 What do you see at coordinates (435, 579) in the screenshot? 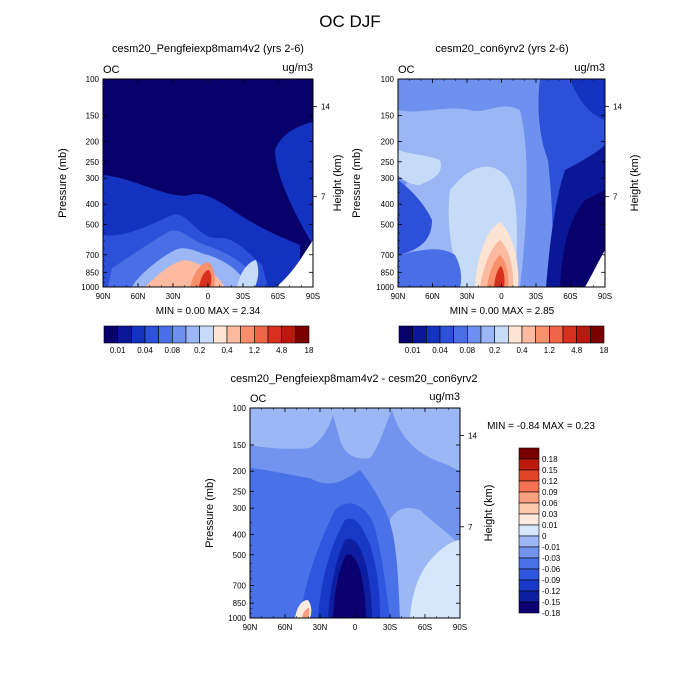
I see `p3-level-light-right` at bounding box center [435, 579].